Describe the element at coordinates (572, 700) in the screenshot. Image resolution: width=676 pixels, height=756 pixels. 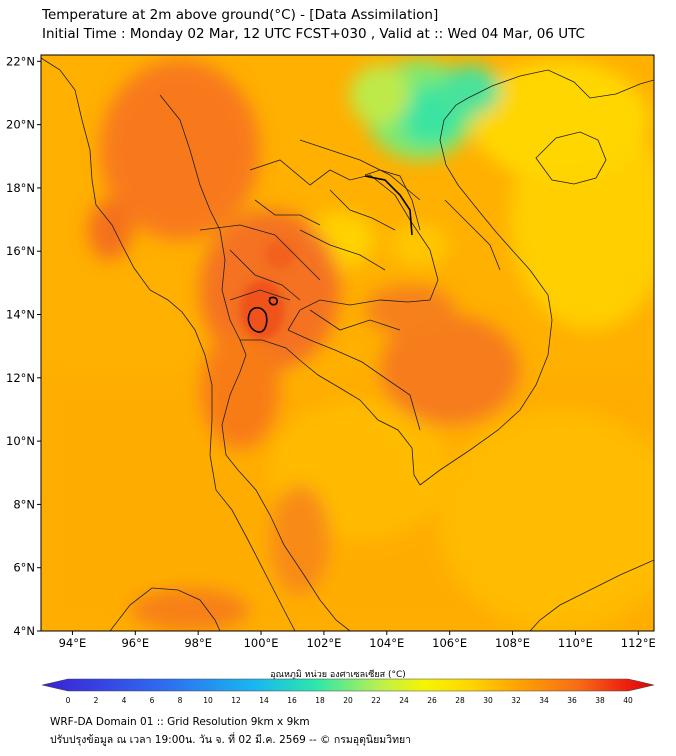
I see `colorbar-tick-label: 36` at that location.